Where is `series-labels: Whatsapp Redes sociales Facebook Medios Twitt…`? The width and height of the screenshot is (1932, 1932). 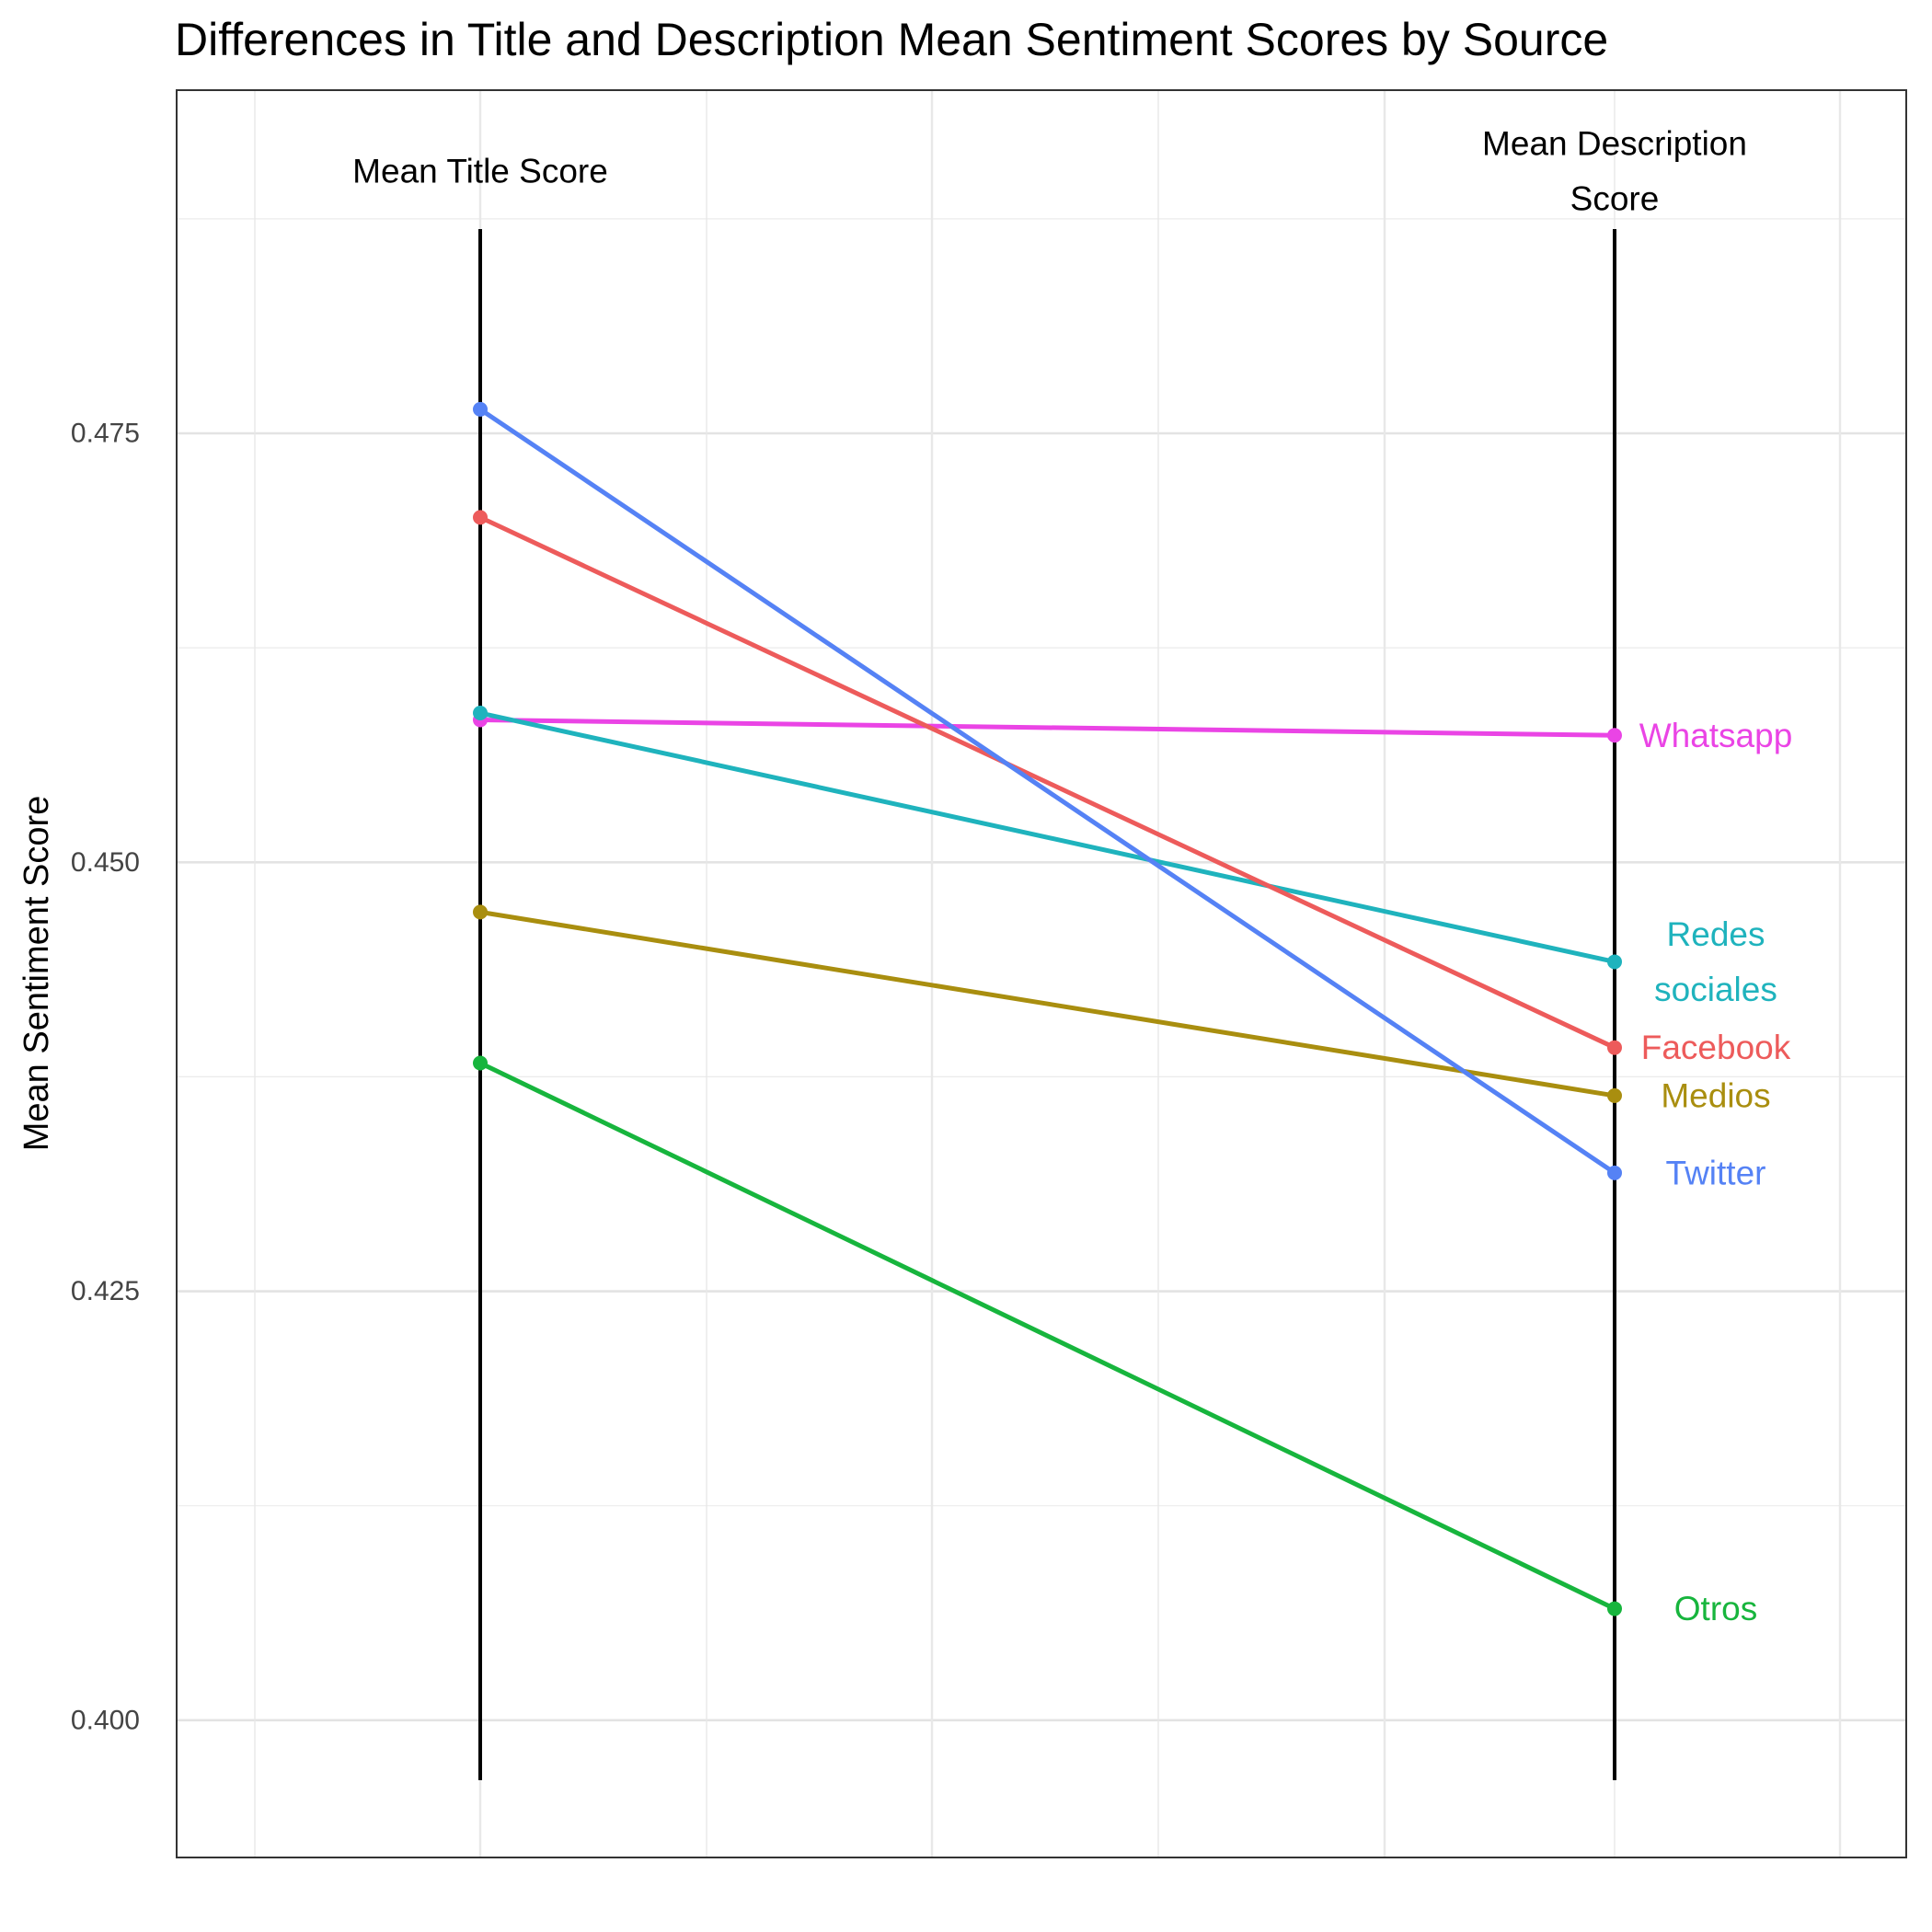
series-labels: Whatsapp Redes sociales Facebook Medios Twitt… is located at coordinates (1716, 1172).